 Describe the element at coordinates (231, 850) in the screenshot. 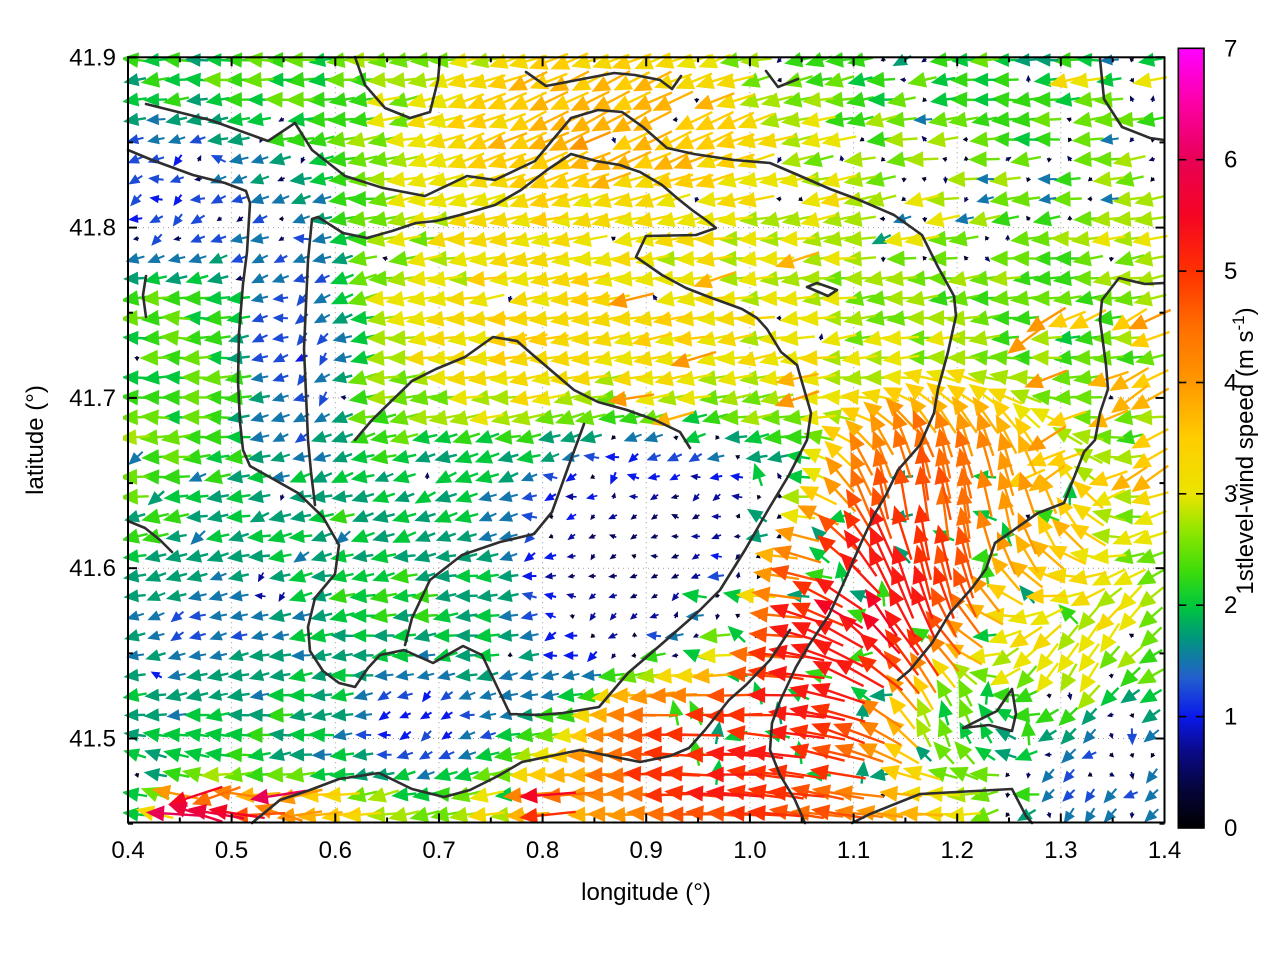

I see `svg-text: 0.5` at that location.